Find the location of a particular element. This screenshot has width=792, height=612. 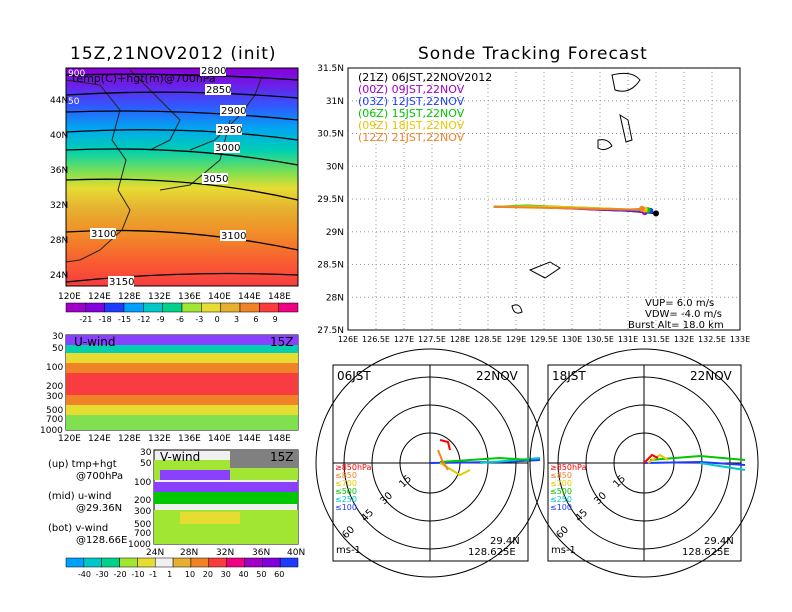

map-edge-label: 50 is located at coordinates (74, 102).